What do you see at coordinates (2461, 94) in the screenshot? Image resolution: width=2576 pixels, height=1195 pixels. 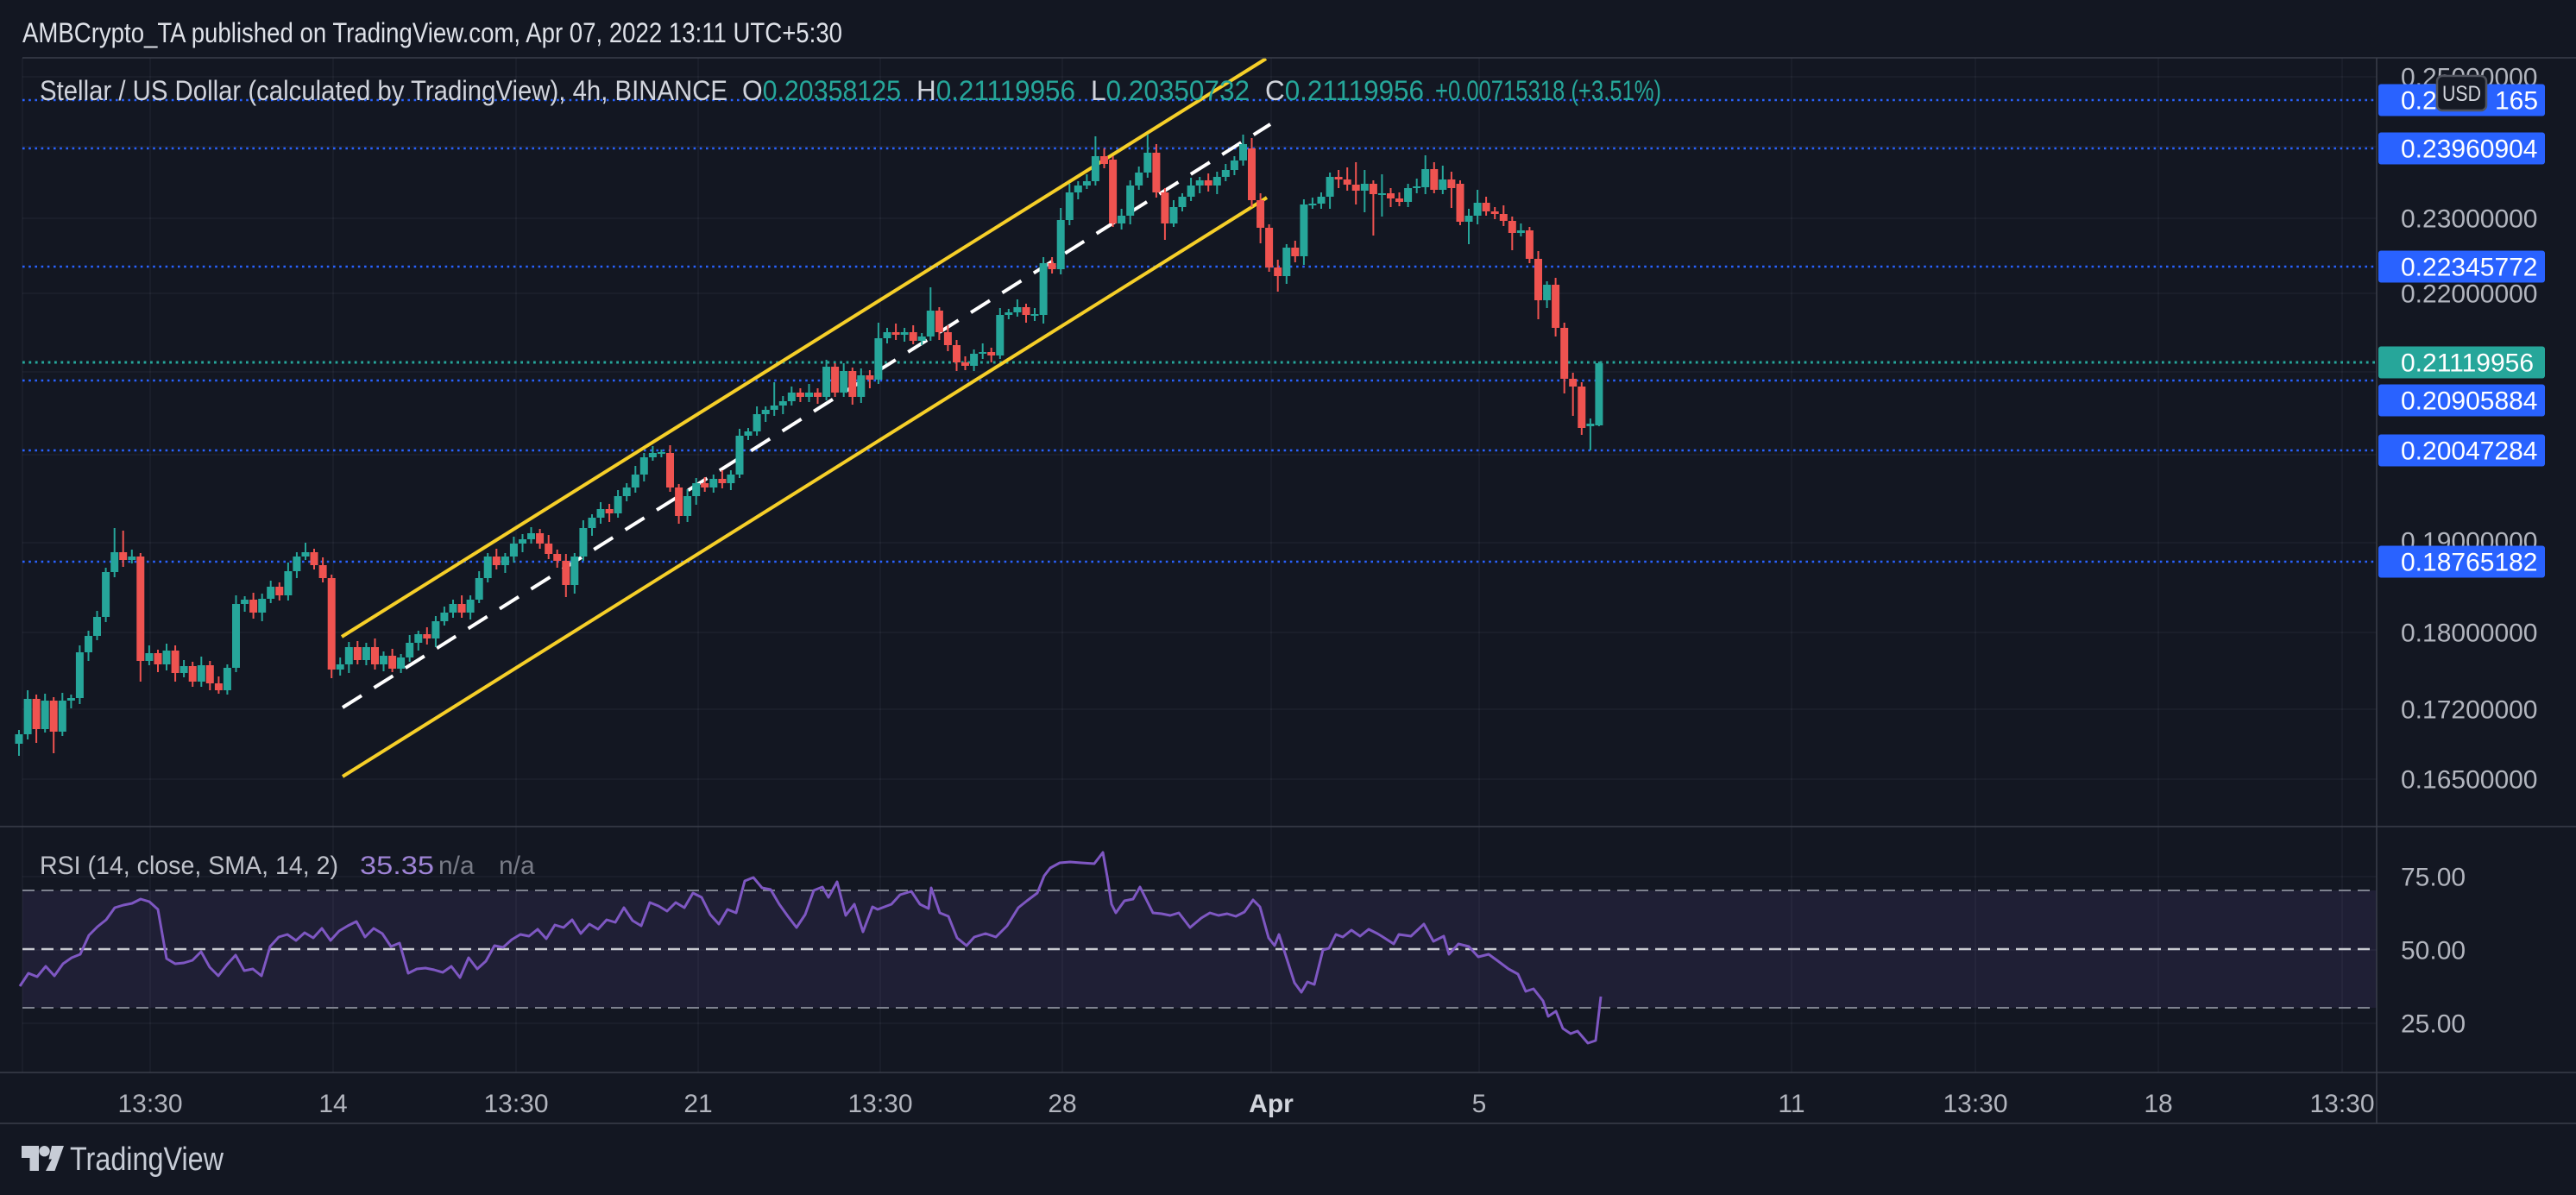 I see `svg-text: USD` at bounding box center [2461, 94].